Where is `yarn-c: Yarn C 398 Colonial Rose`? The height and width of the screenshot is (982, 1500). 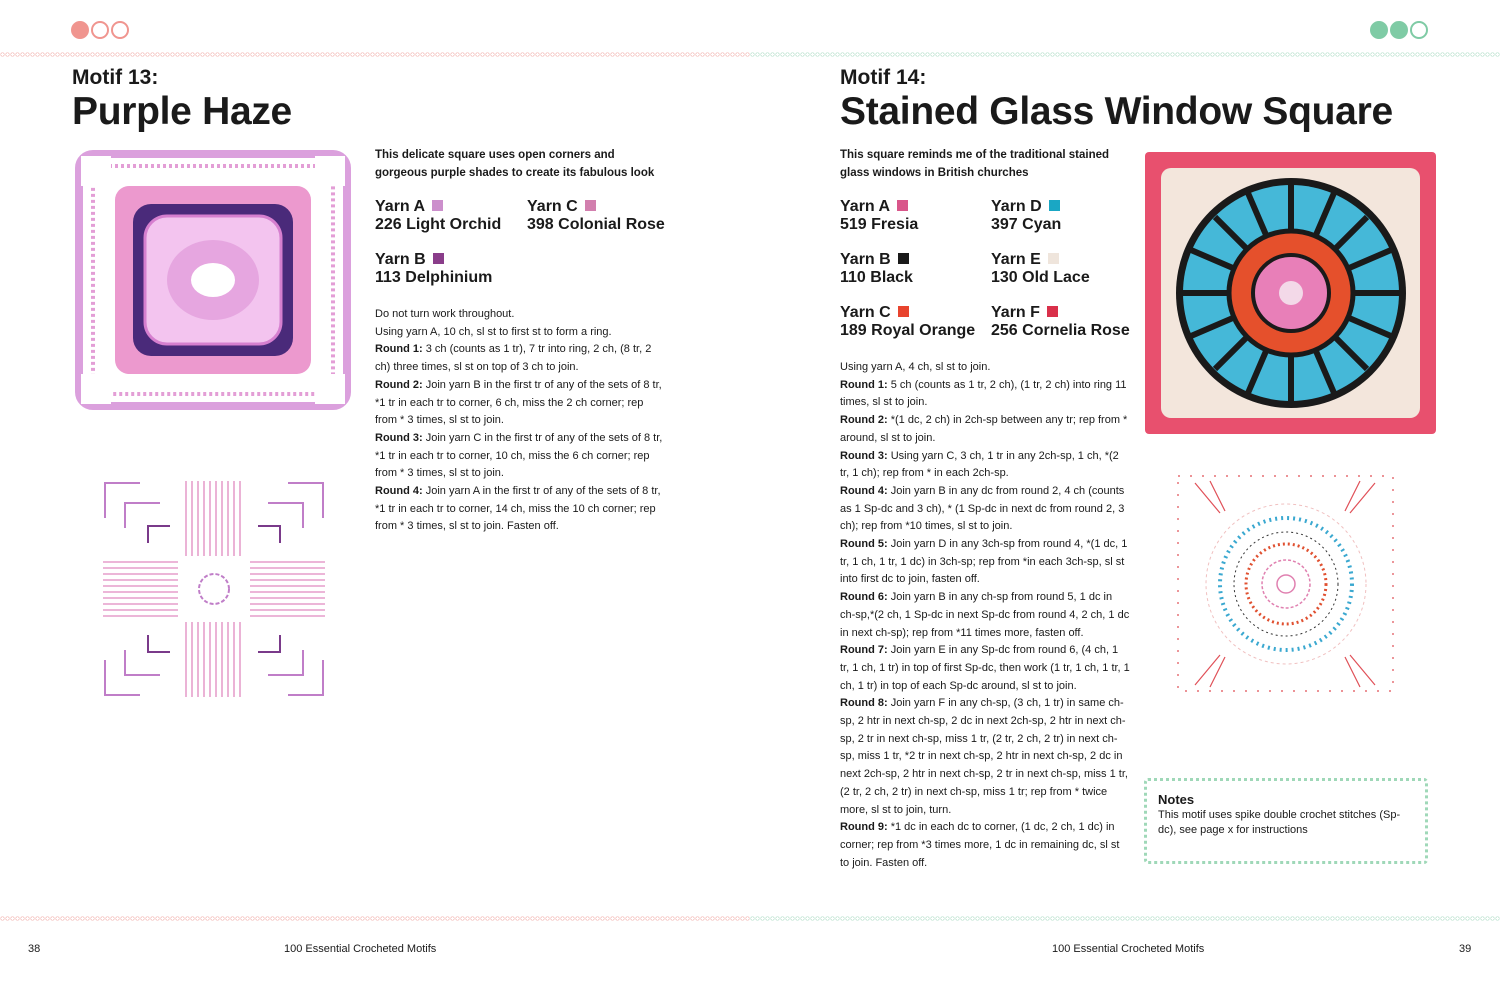
yarn-c: Yarn C 398 Colonial Rose is located at coordinates (596, 216).